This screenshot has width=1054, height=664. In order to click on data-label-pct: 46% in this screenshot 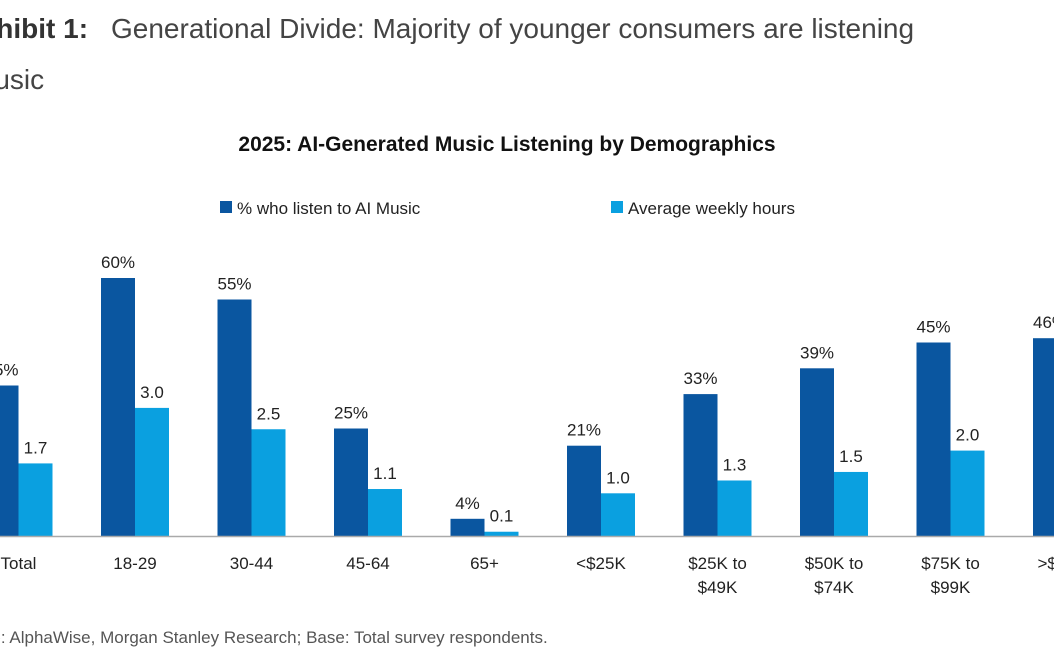, I will do `click(1043, 322)`.